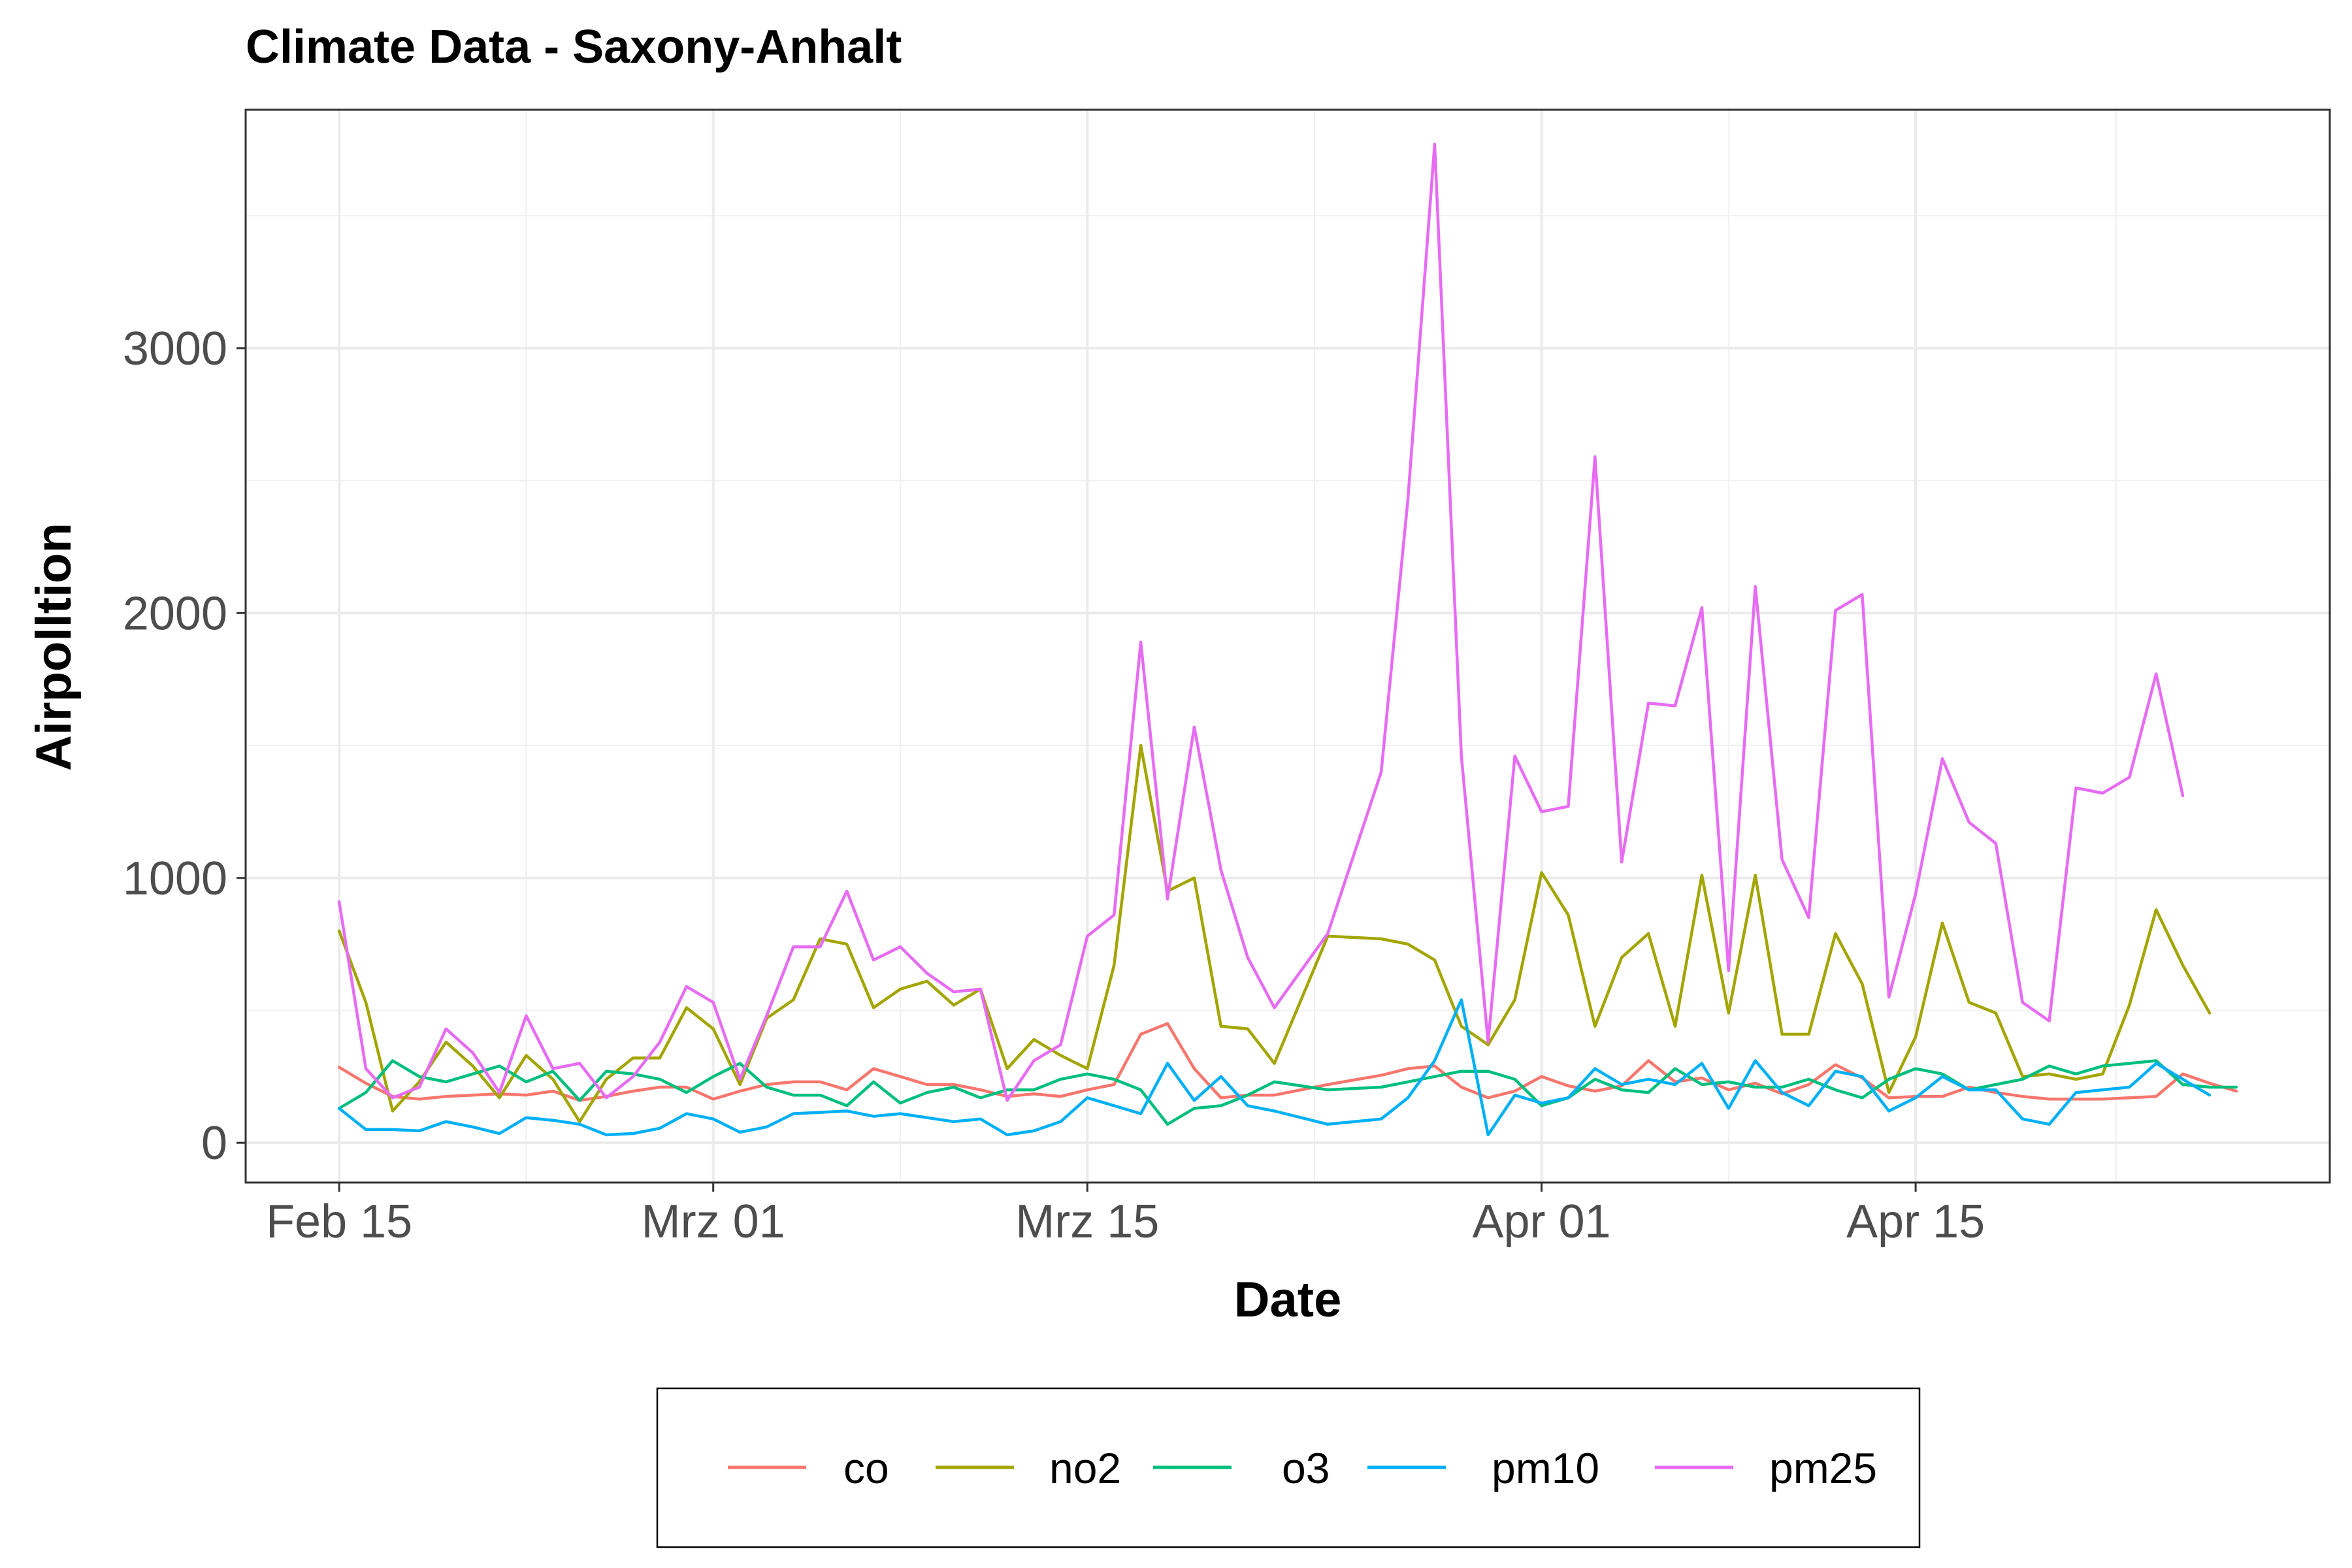 This screenshot has height=1568, width=2352. Describe the element at coordinates (175, 613) in the screenshot. I see `y-tick-label: 2000` at that location.